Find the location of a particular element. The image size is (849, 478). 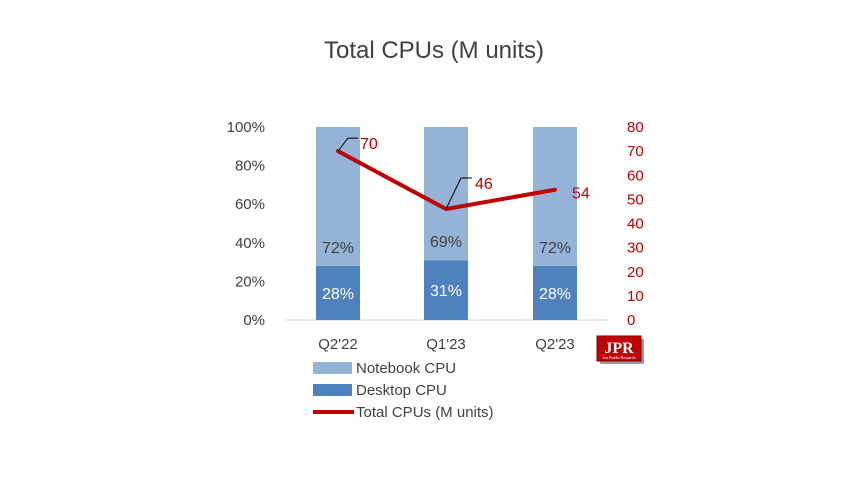

bars: 28% 72% 31% 69% 28% 72% is located at coordinates (446, 223).